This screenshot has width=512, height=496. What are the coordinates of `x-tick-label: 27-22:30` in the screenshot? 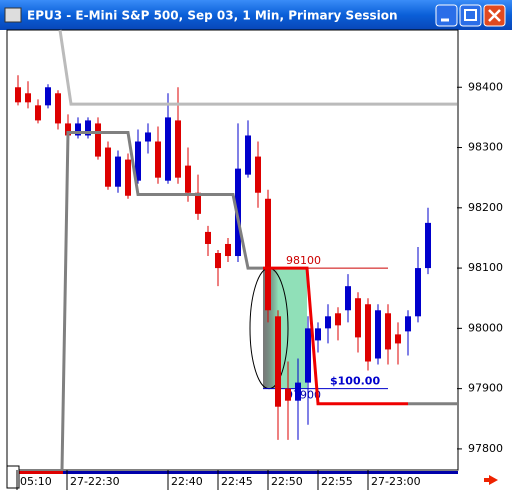 It's located at (95, 481).